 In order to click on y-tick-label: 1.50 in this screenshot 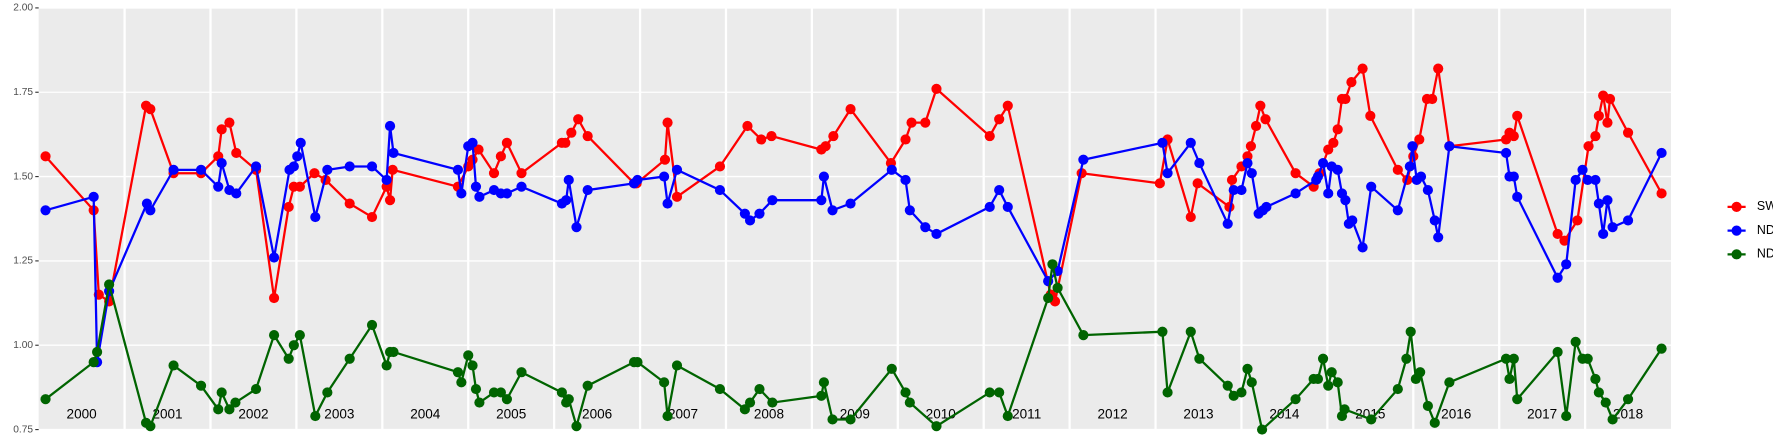, I will do `click(23, 176)`.